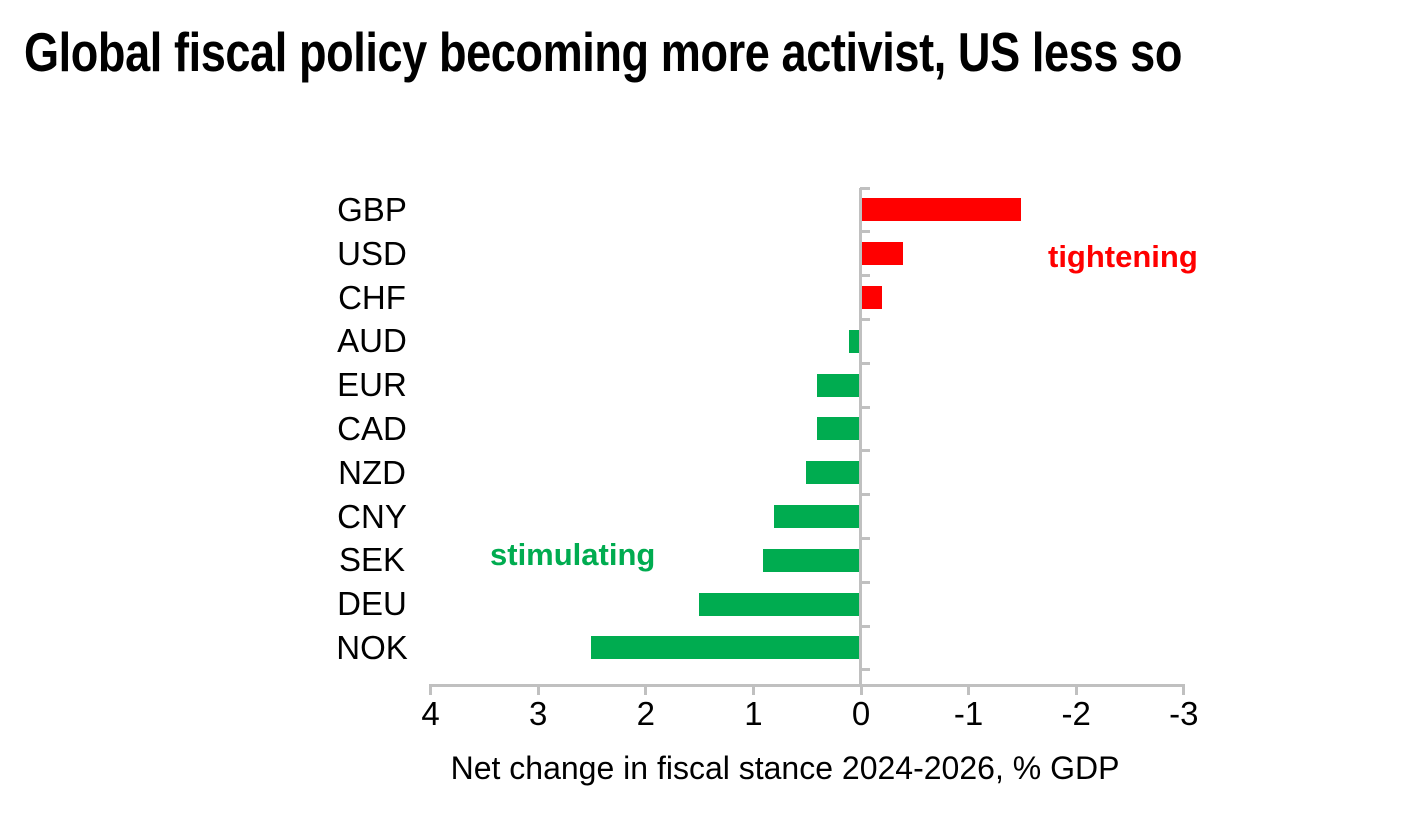  I want to click on bar-USD, so click(882, 254).